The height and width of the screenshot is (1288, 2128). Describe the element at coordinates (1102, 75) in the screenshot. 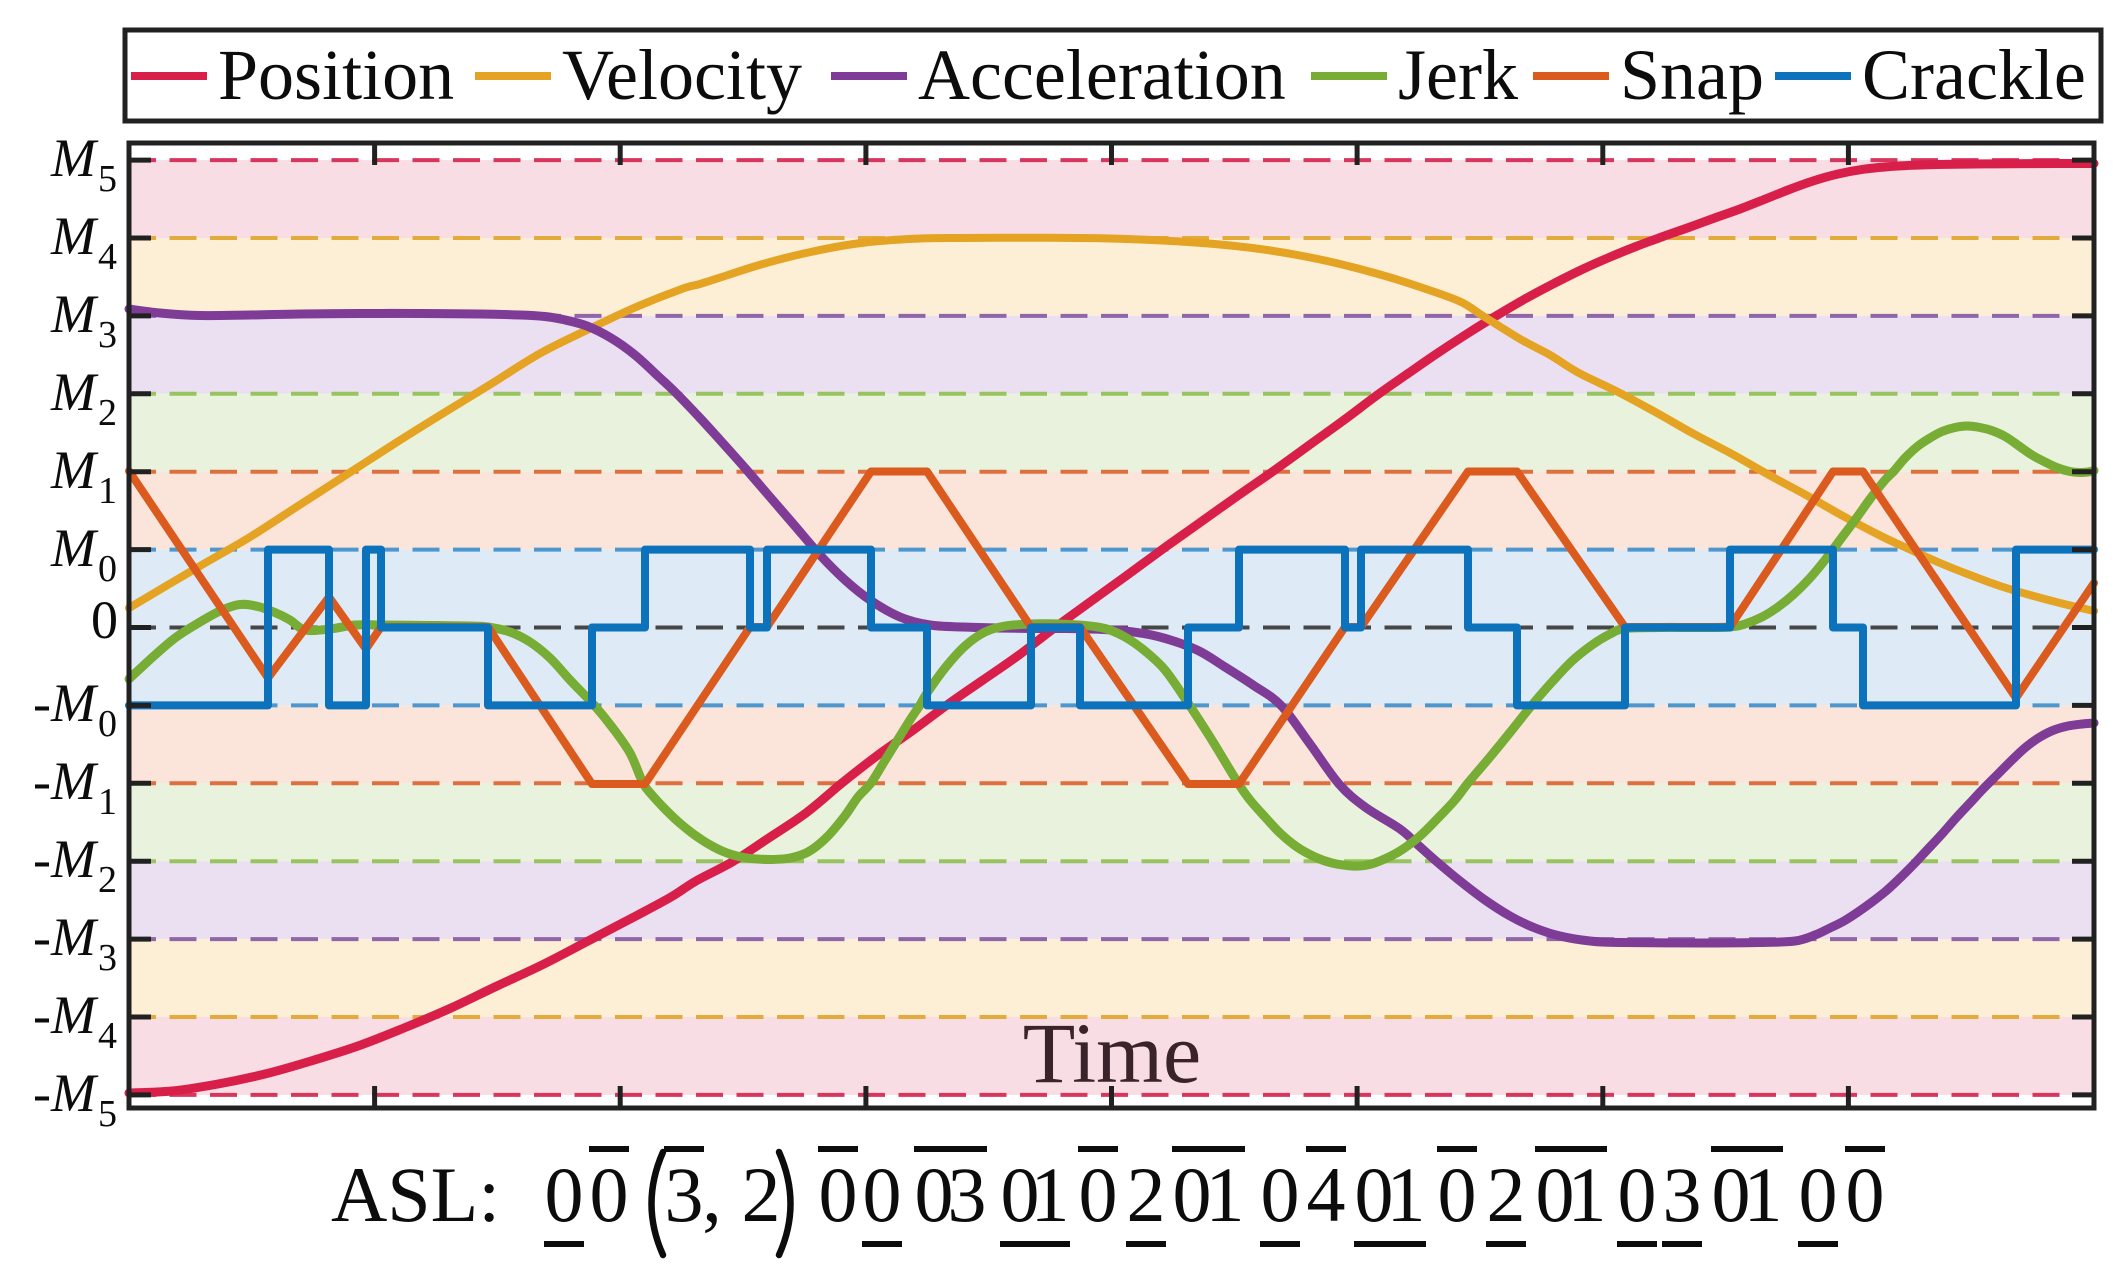

I see `svg-text: Acceleration` at that location.